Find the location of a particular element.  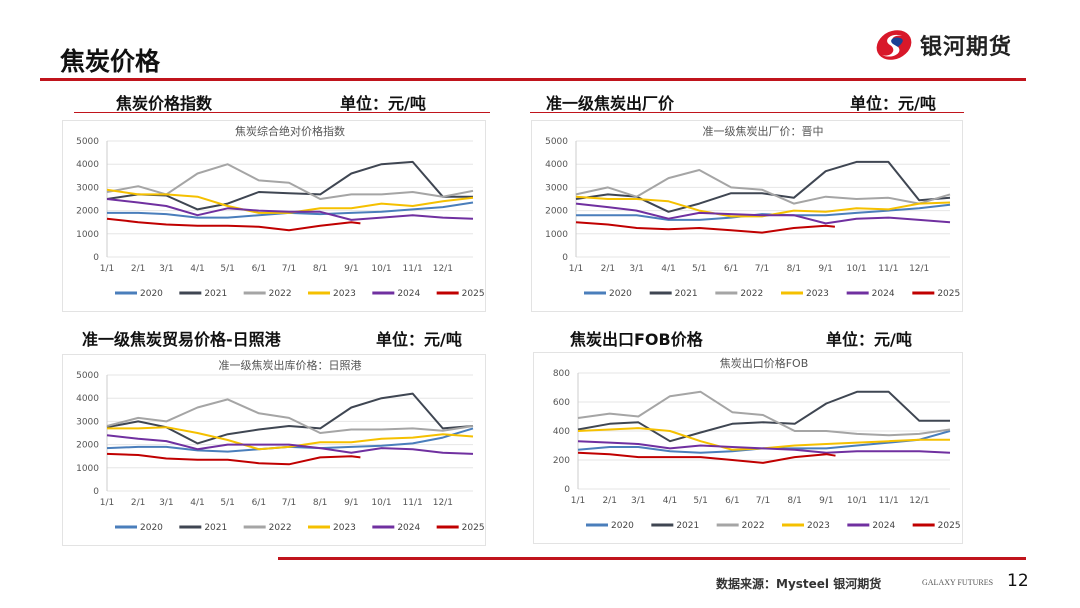

footer-divider is located at coordinates (652, 558).